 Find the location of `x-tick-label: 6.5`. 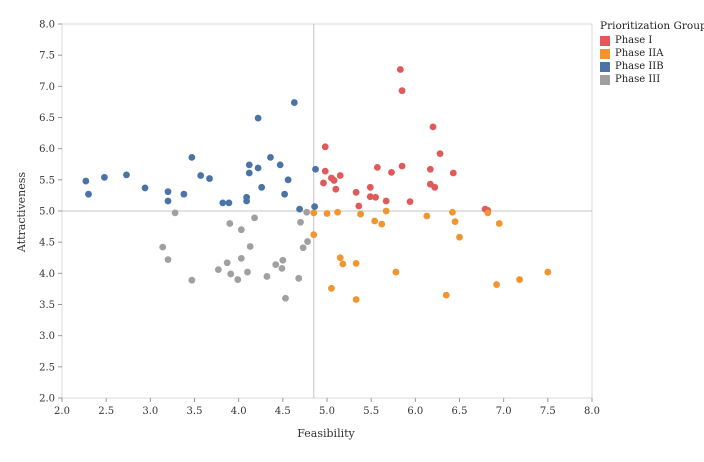

x-tick-label: 6.5 is located at coordinates (460, 411).